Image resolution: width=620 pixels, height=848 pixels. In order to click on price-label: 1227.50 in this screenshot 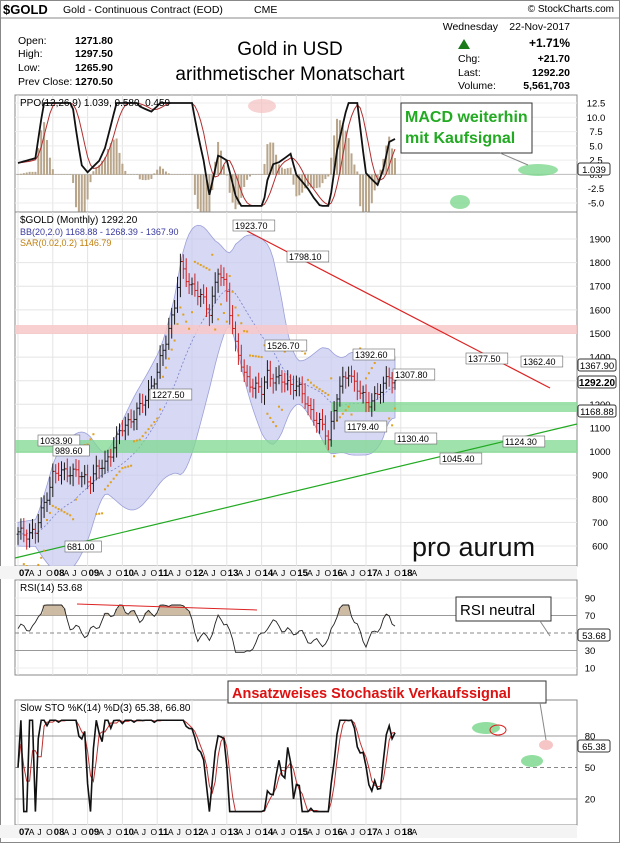, I will do `click(168, 395)`.